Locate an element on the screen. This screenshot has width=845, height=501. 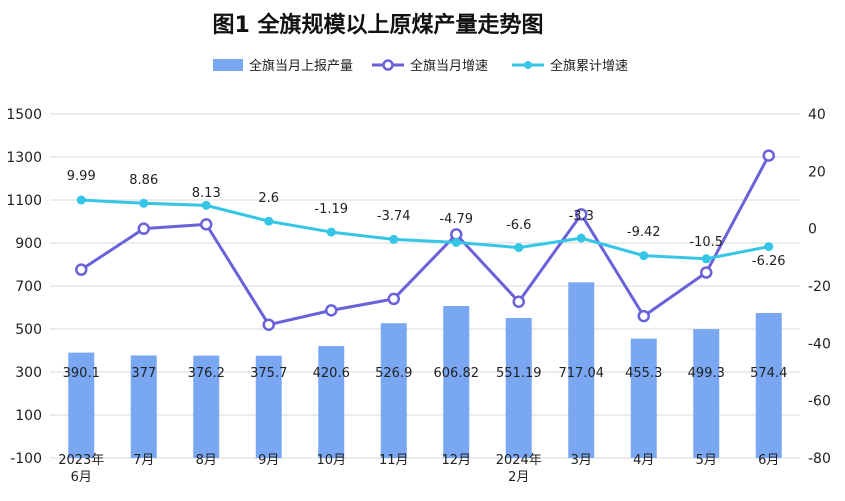
x-axis-labels: 2023年 6月 7月 8月 9月 10月 11月 12月 2024年 2月 3月 4月 5月 6月 is located at coordinates (418, 469).